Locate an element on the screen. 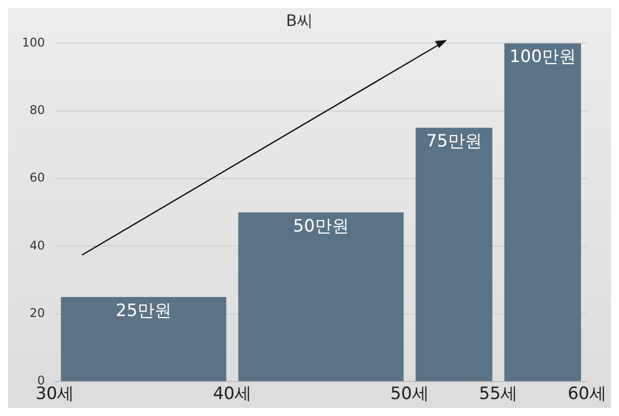 This screenshot has height=416, width=619. data-label: 25만원 is located at coordinates (144, 310).